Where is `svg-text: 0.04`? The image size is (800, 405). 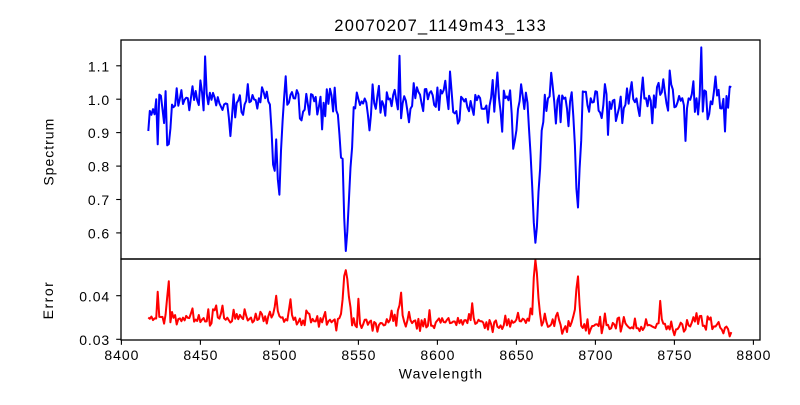
svg-text: 0.04 is located at coordinates (94, 296).